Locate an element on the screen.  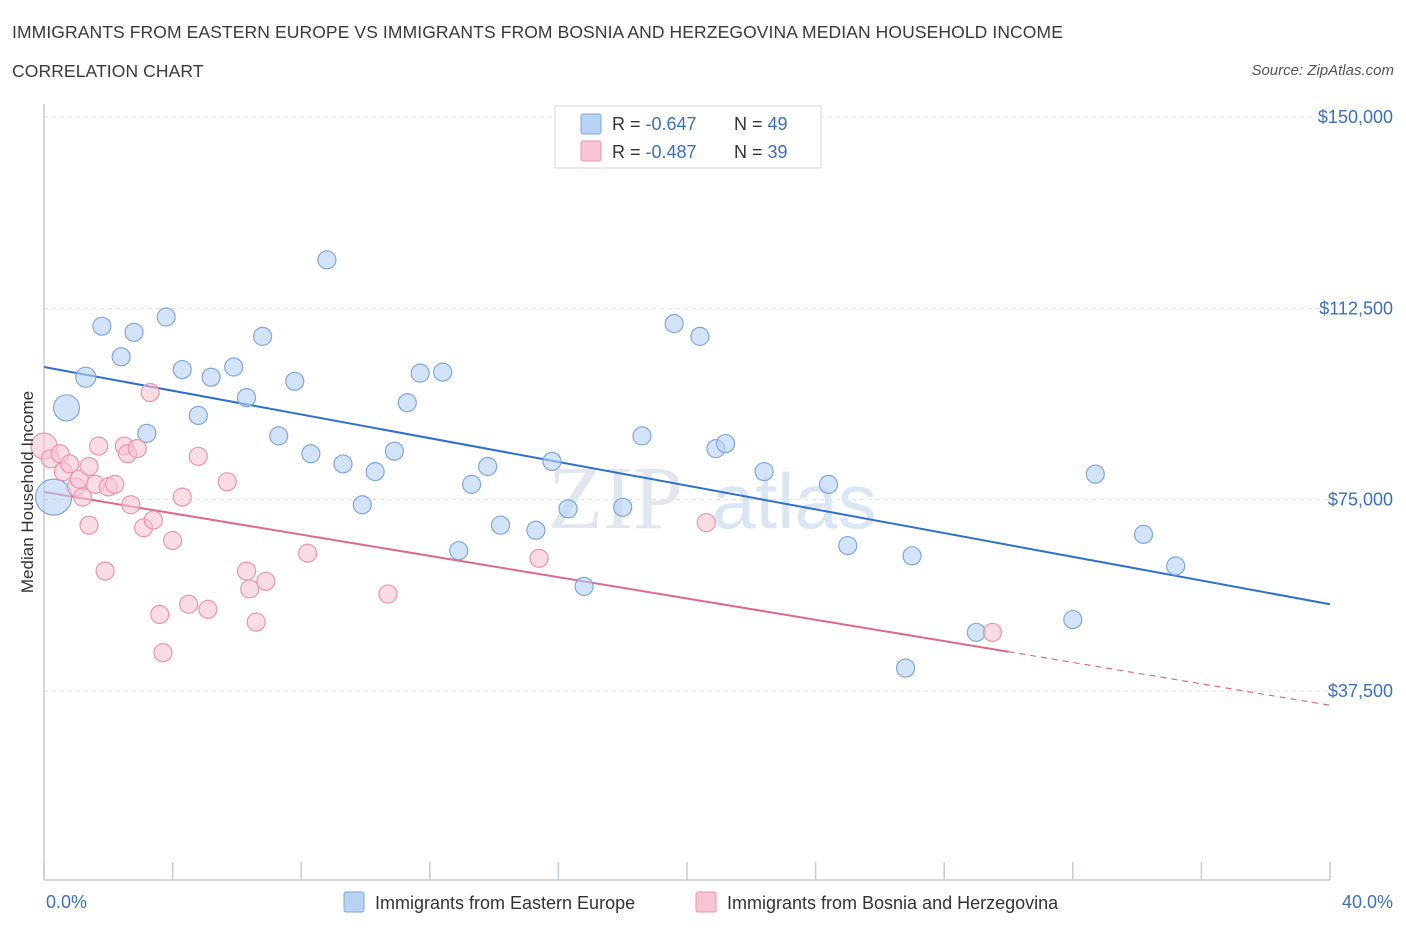
series-legend-swatch-bosnia is located at coordinates (706, 902).